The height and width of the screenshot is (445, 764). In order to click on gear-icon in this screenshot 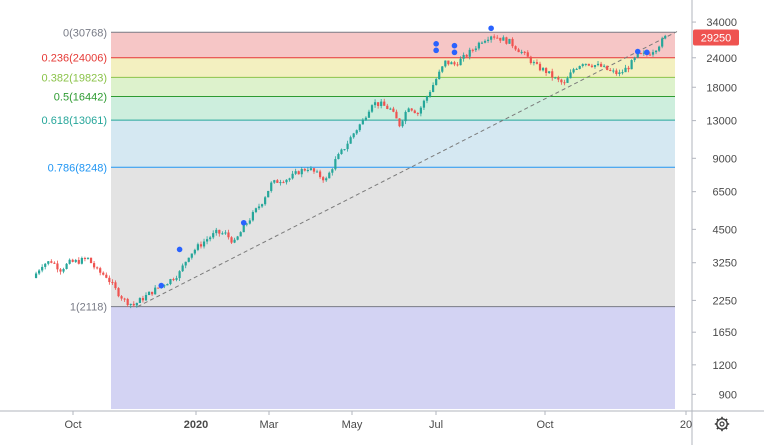, I will do `click(722, 424)`.